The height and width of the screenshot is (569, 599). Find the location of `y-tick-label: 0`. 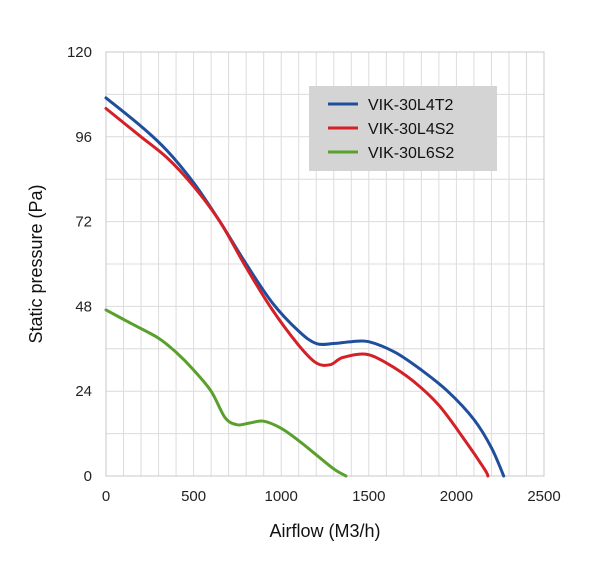

y-tick-label: 0 is located at coordinates (88, 476).